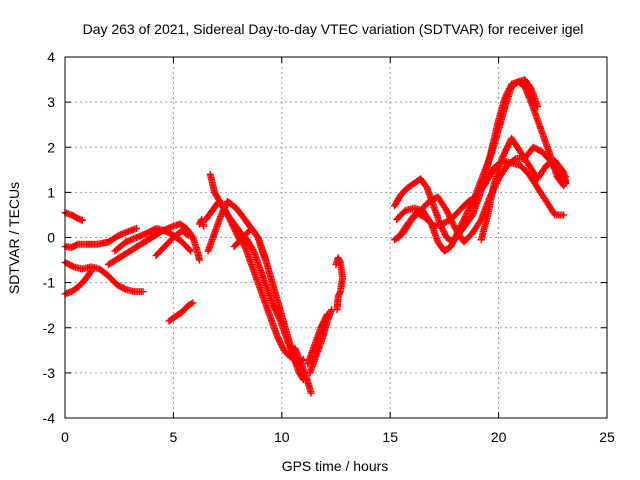 Image resolution: width=640 pixels, height=480 pixels. I want to click on x-tick-label: 0, so click(65, 437).